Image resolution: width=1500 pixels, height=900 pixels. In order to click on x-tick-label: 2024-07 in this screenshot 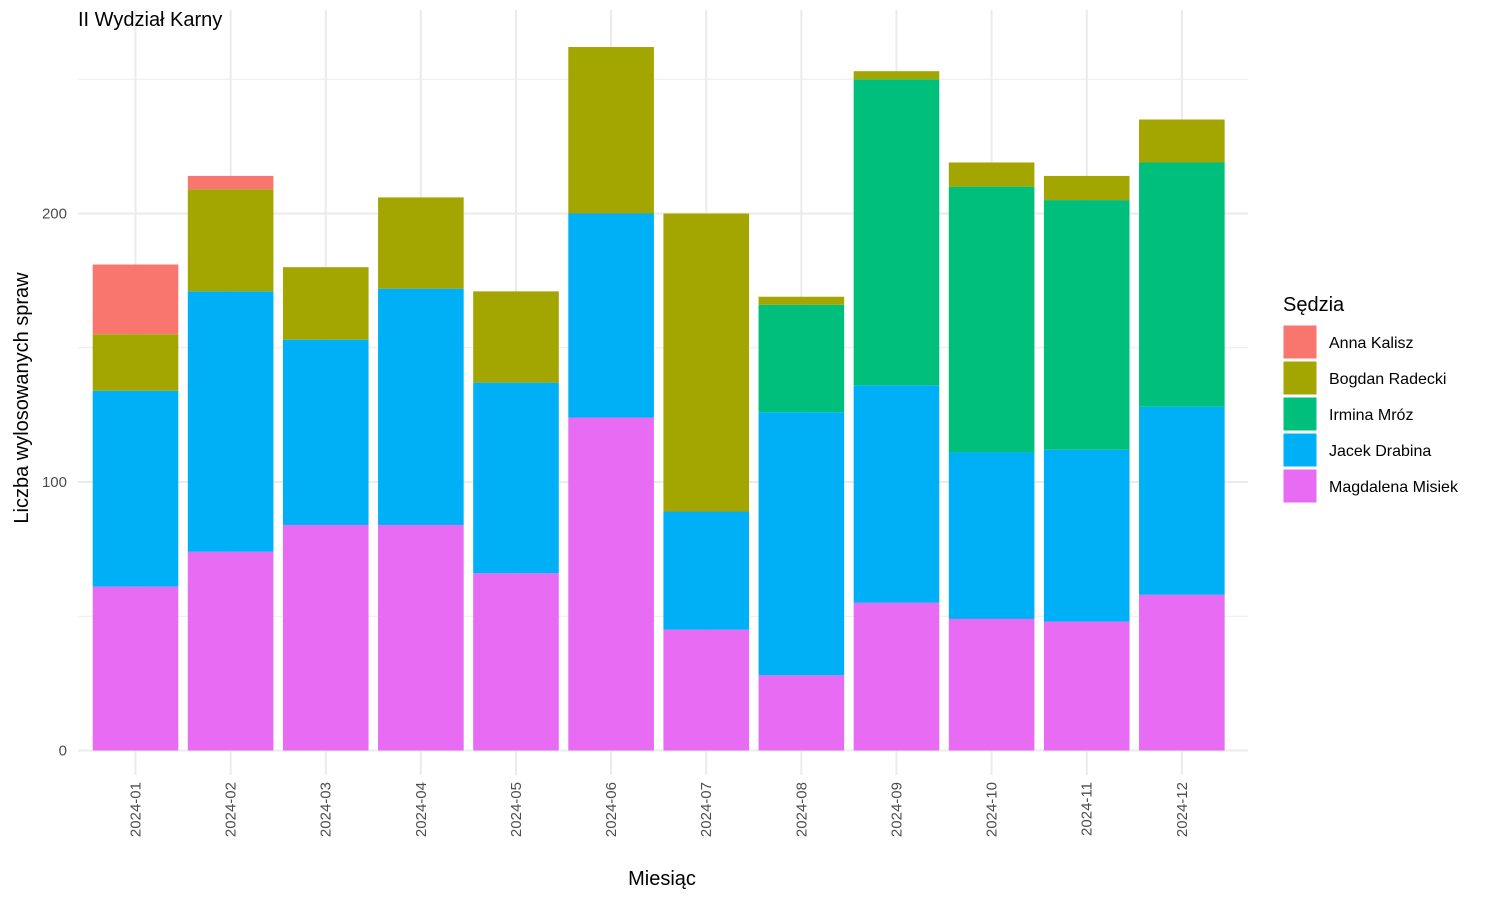, I will do `click(706, 809)`.